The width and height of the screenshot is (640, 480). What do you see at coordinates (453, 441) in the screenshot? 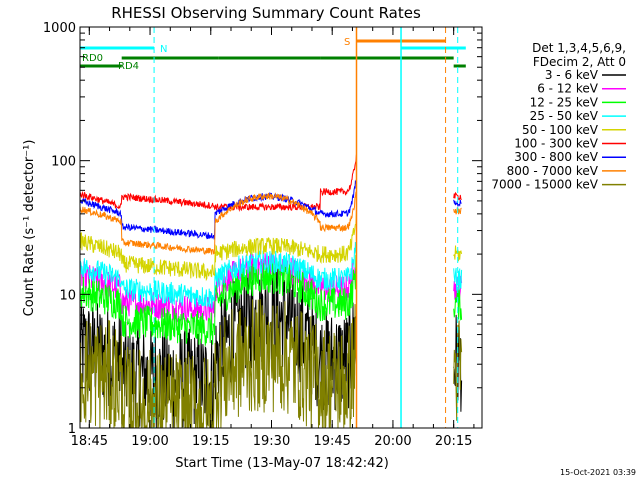
I see `x-tick-label: 20:15` at bounding box center [453, 441].